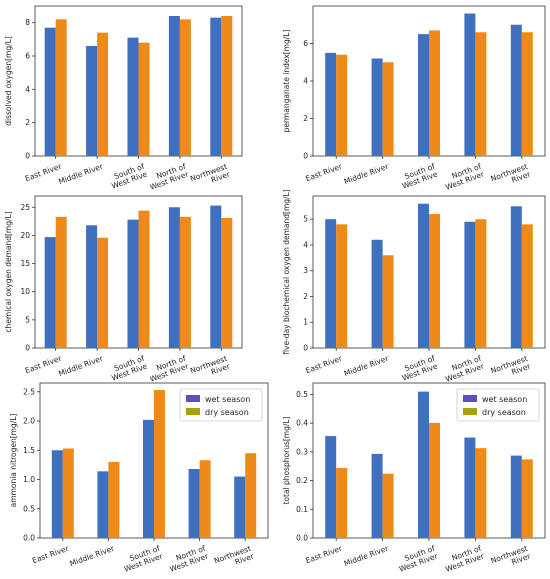 The height and width of the screenshot is (579, 550). I want to click on legend-label: wet season, so click(227, 399).